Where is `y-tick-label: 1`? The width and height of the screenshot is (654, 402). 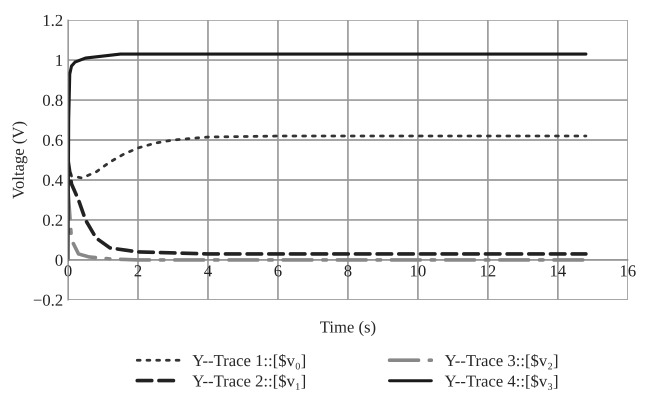
y-tick-label: 1 is located at coordinates (59, 60).